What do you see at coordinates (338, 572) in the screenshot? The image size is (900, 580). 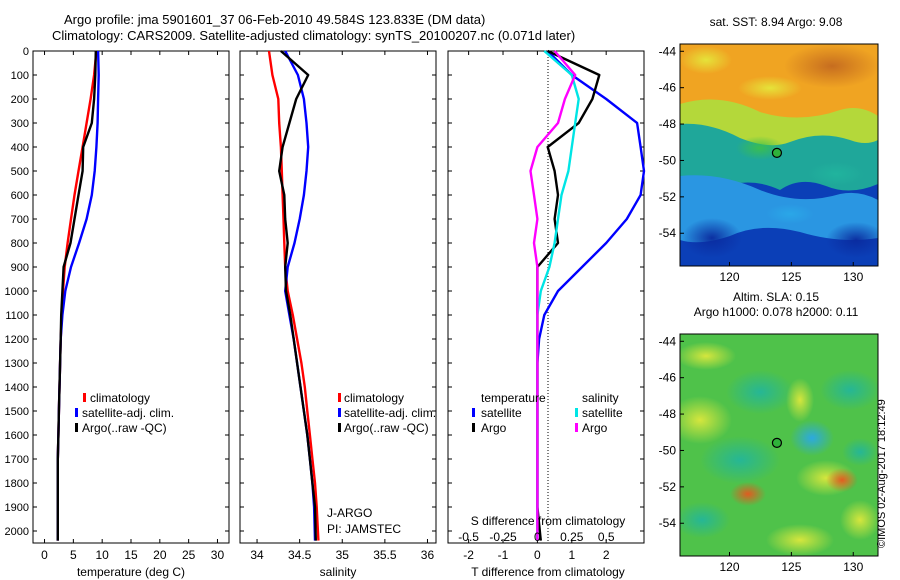 I see `salinity-x-label: salinity` at bounding box center [338, 572].